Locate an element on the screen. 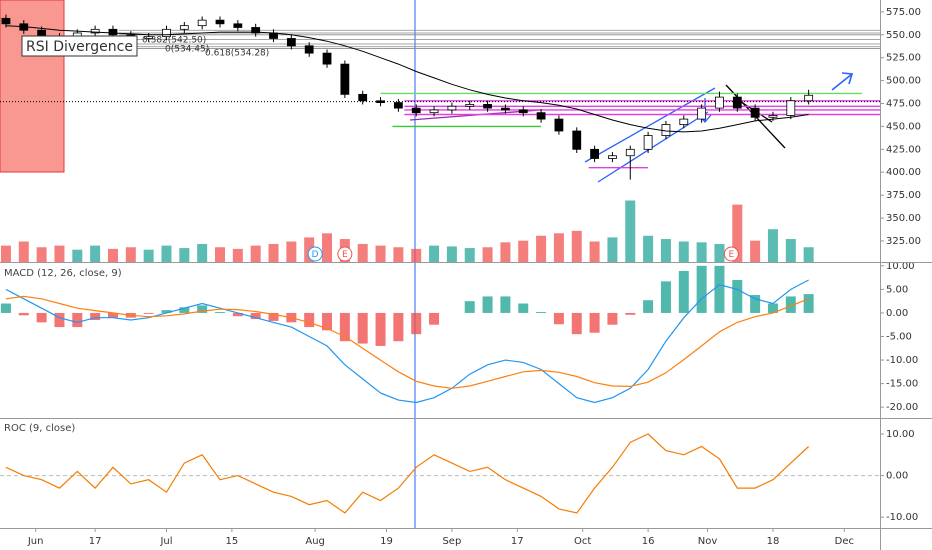  arrow-up is located at coordinates (842, 81).